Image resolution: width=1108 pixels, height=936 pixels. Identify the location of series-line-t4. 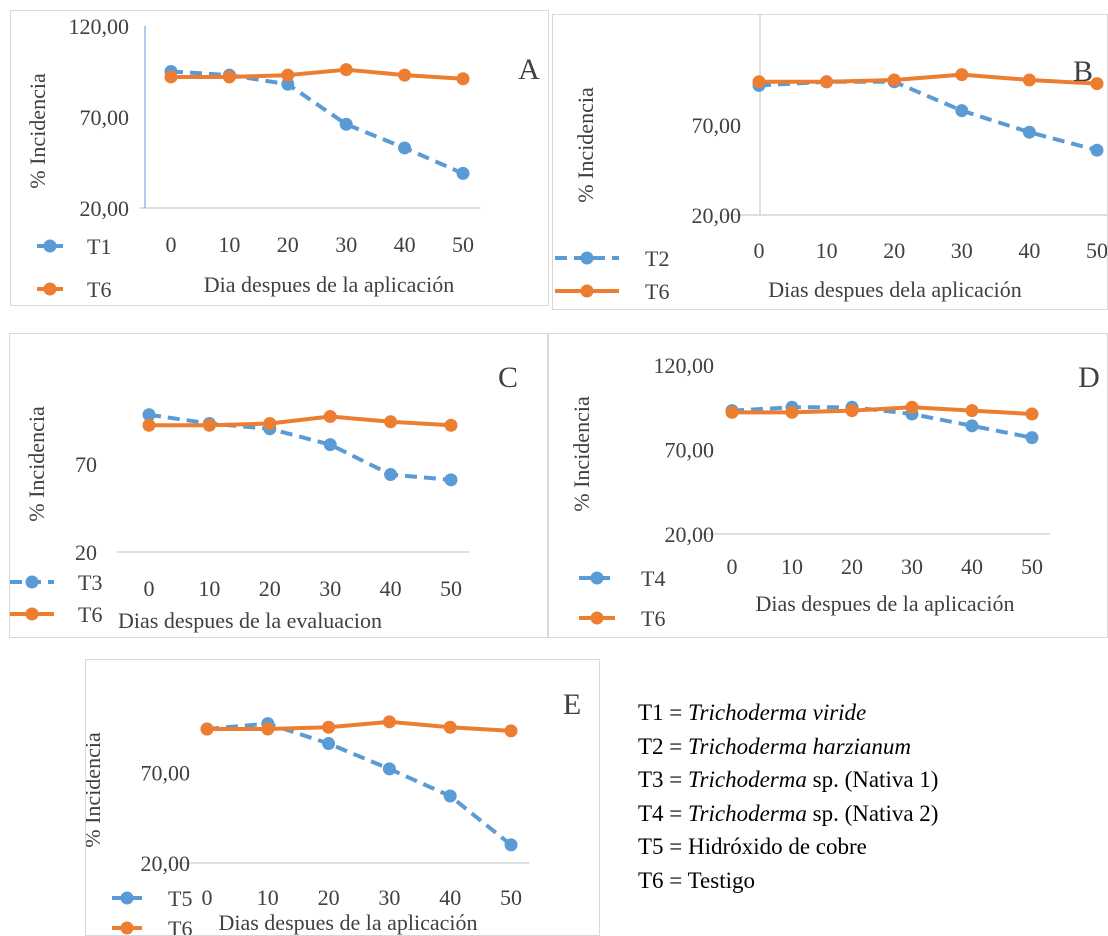
(882, 422).